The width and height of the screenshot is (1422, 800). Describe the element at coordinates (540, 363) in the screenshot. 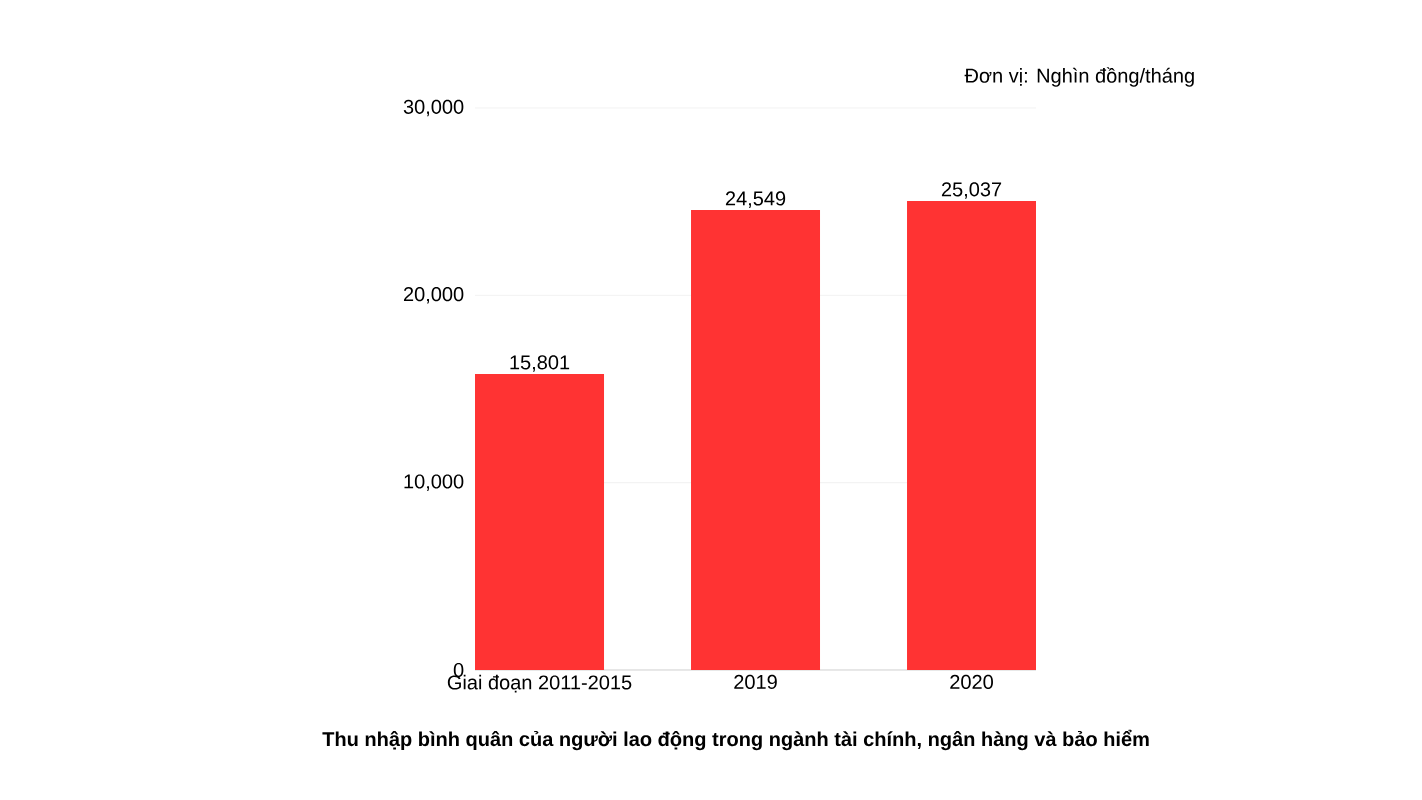

I see `data-label: 15,801` at that location.